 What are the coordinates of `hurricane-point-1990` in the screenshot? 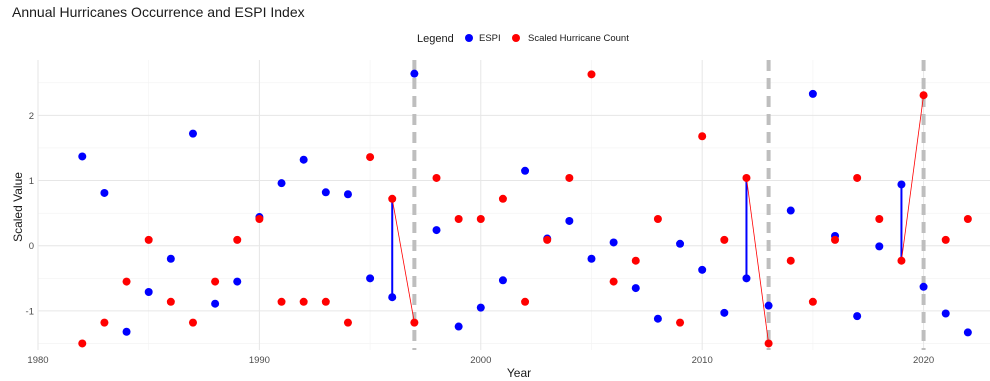 It's located at (259, 219).